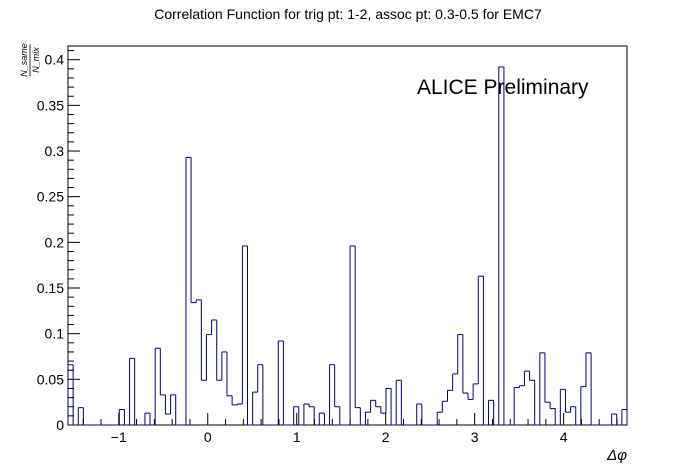 Image resolution: width=696 pixels, height=472 pixels. What do you see at coordinates (55, 60) in the screenshot?
I see `y-tick-label: 0.4` at bounding box center [55, 60].